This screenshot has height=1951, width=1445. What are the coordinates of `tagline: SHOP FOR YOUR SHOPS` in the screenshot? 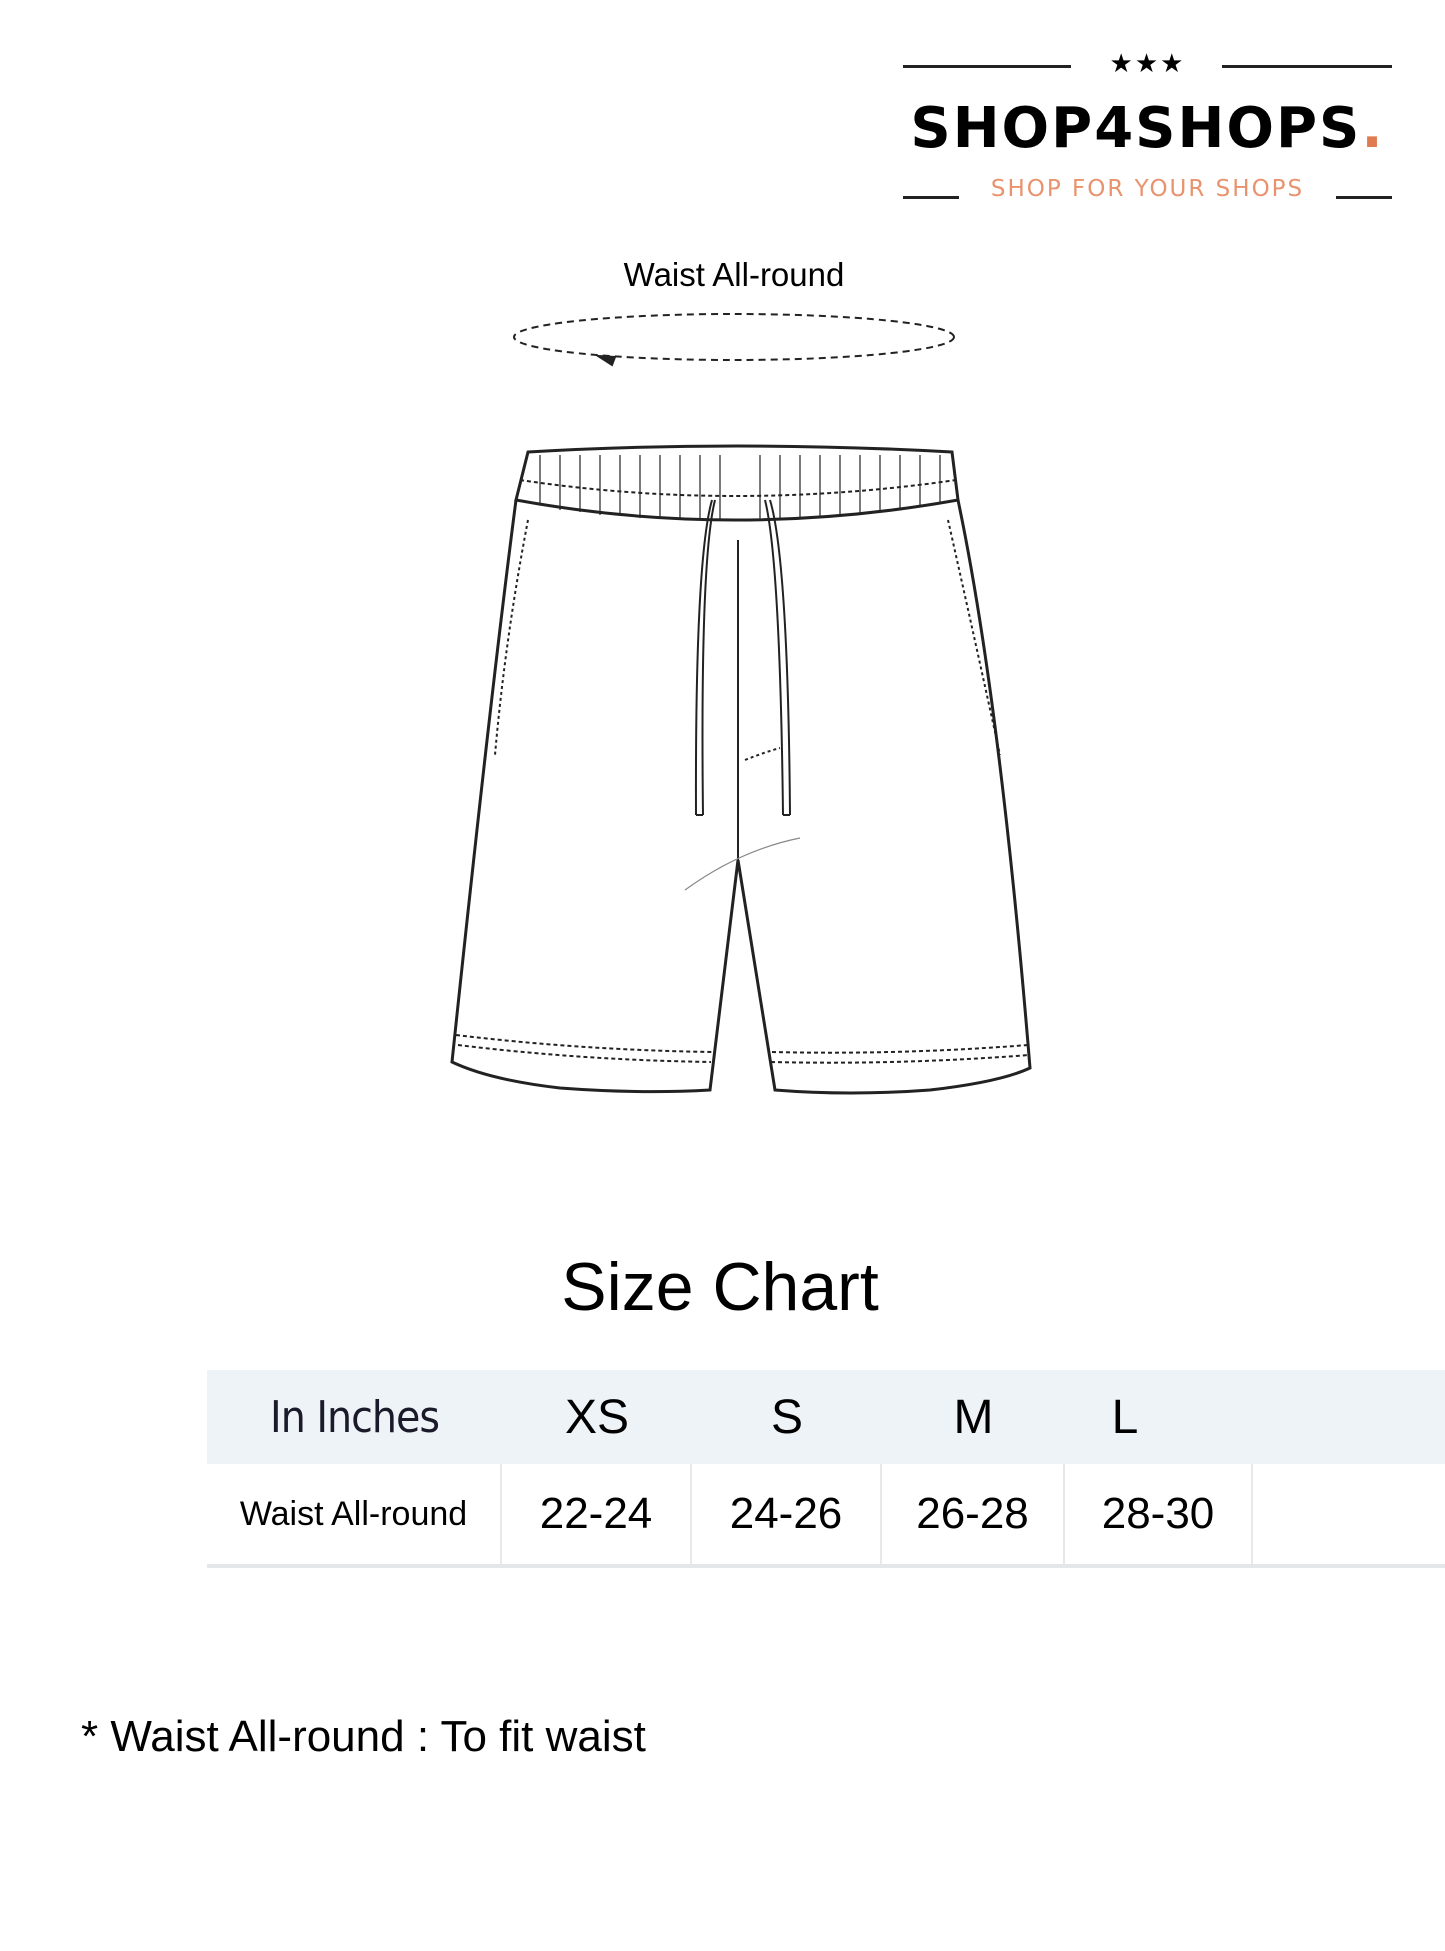 It's located at (1147, 189).